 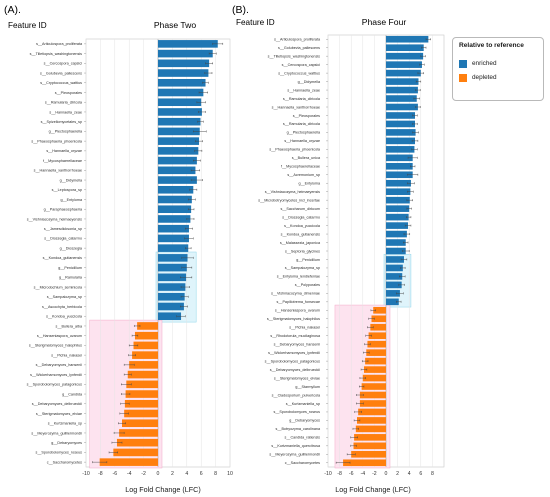 I want to click on category-label: s__Articulospora_proliferata, so click(x=59, y=44).